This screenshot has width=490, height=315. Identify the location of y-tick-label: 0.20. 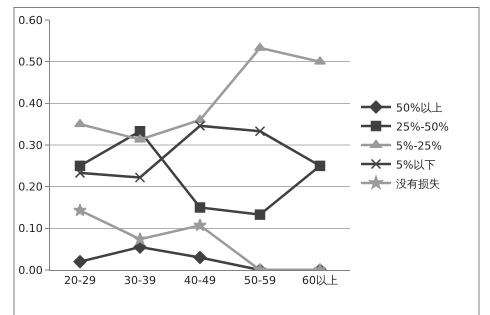
(30, 187).